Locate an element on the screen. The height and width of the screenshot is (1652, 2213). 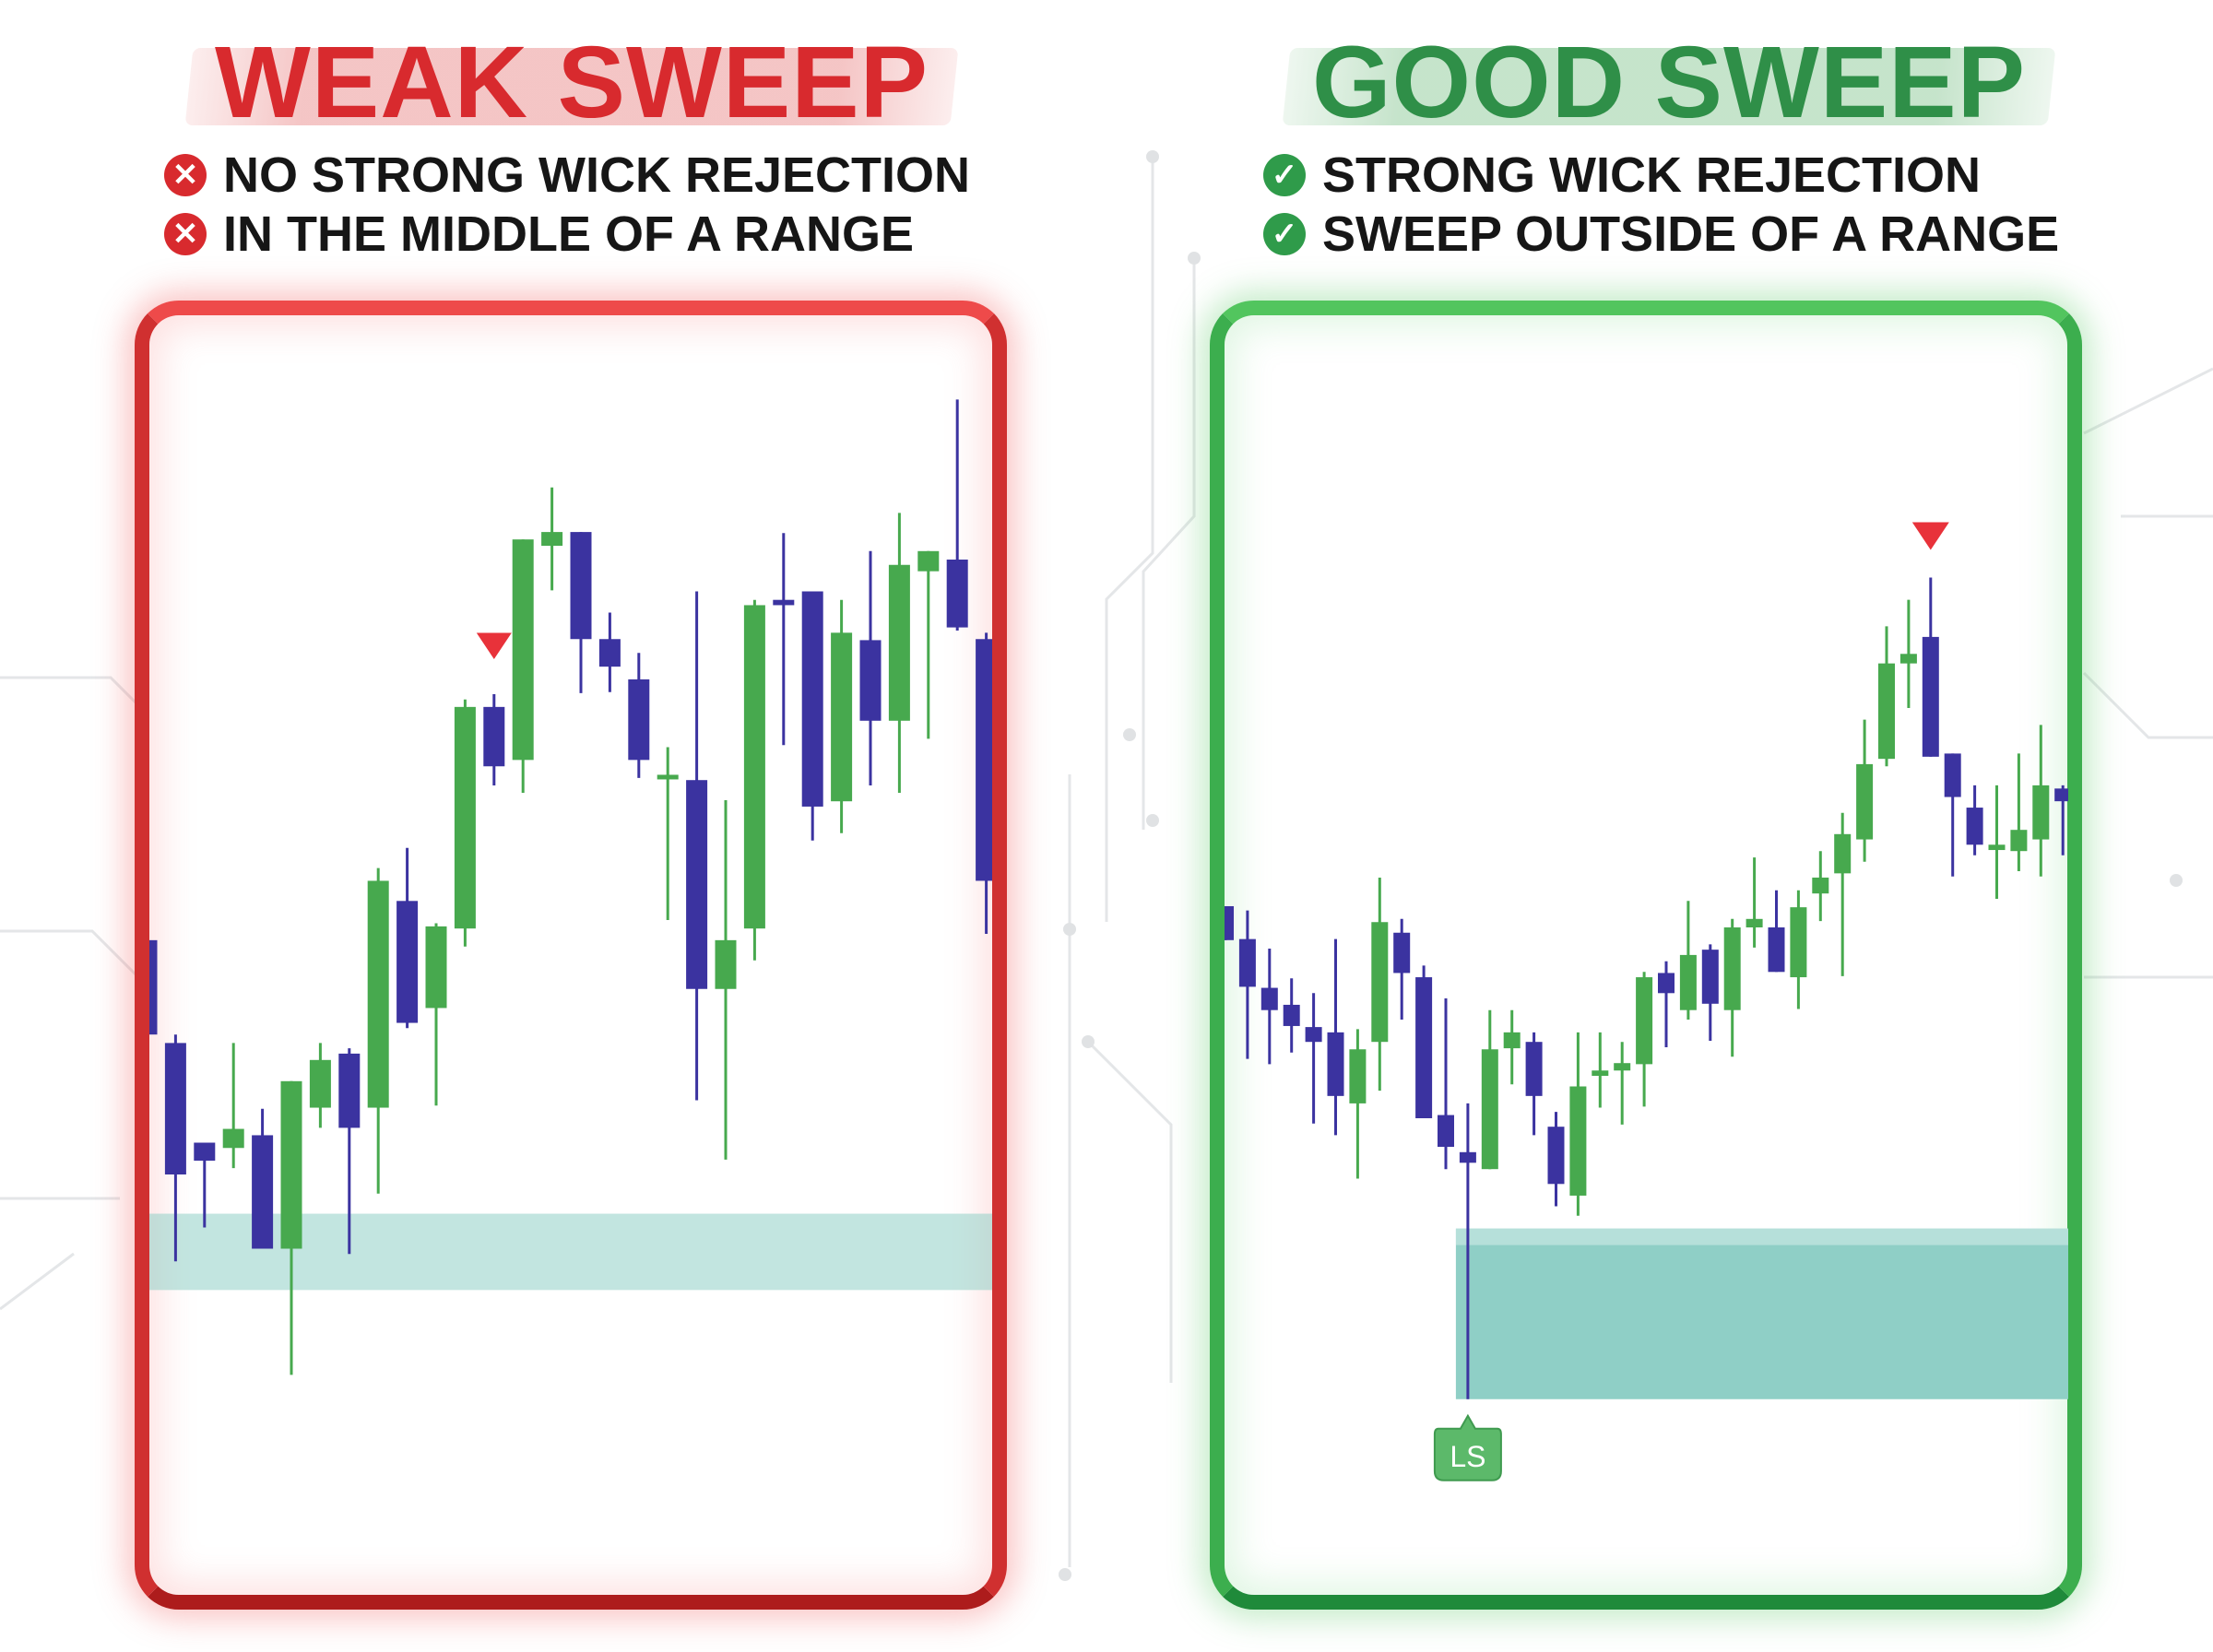
weak-sweep-header: WEAK SWEEP is located at coordinates (571, 82).